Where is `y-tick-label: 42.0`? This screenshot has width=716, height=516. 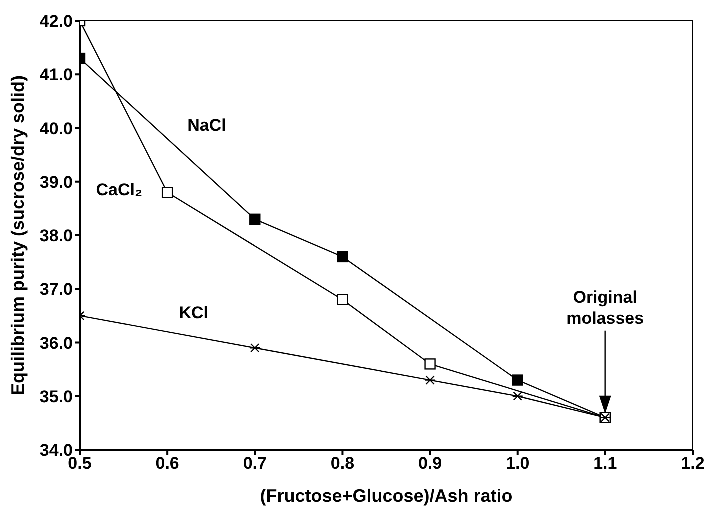 y-tick-label: 42.0 is located at coordinates (56, 22).